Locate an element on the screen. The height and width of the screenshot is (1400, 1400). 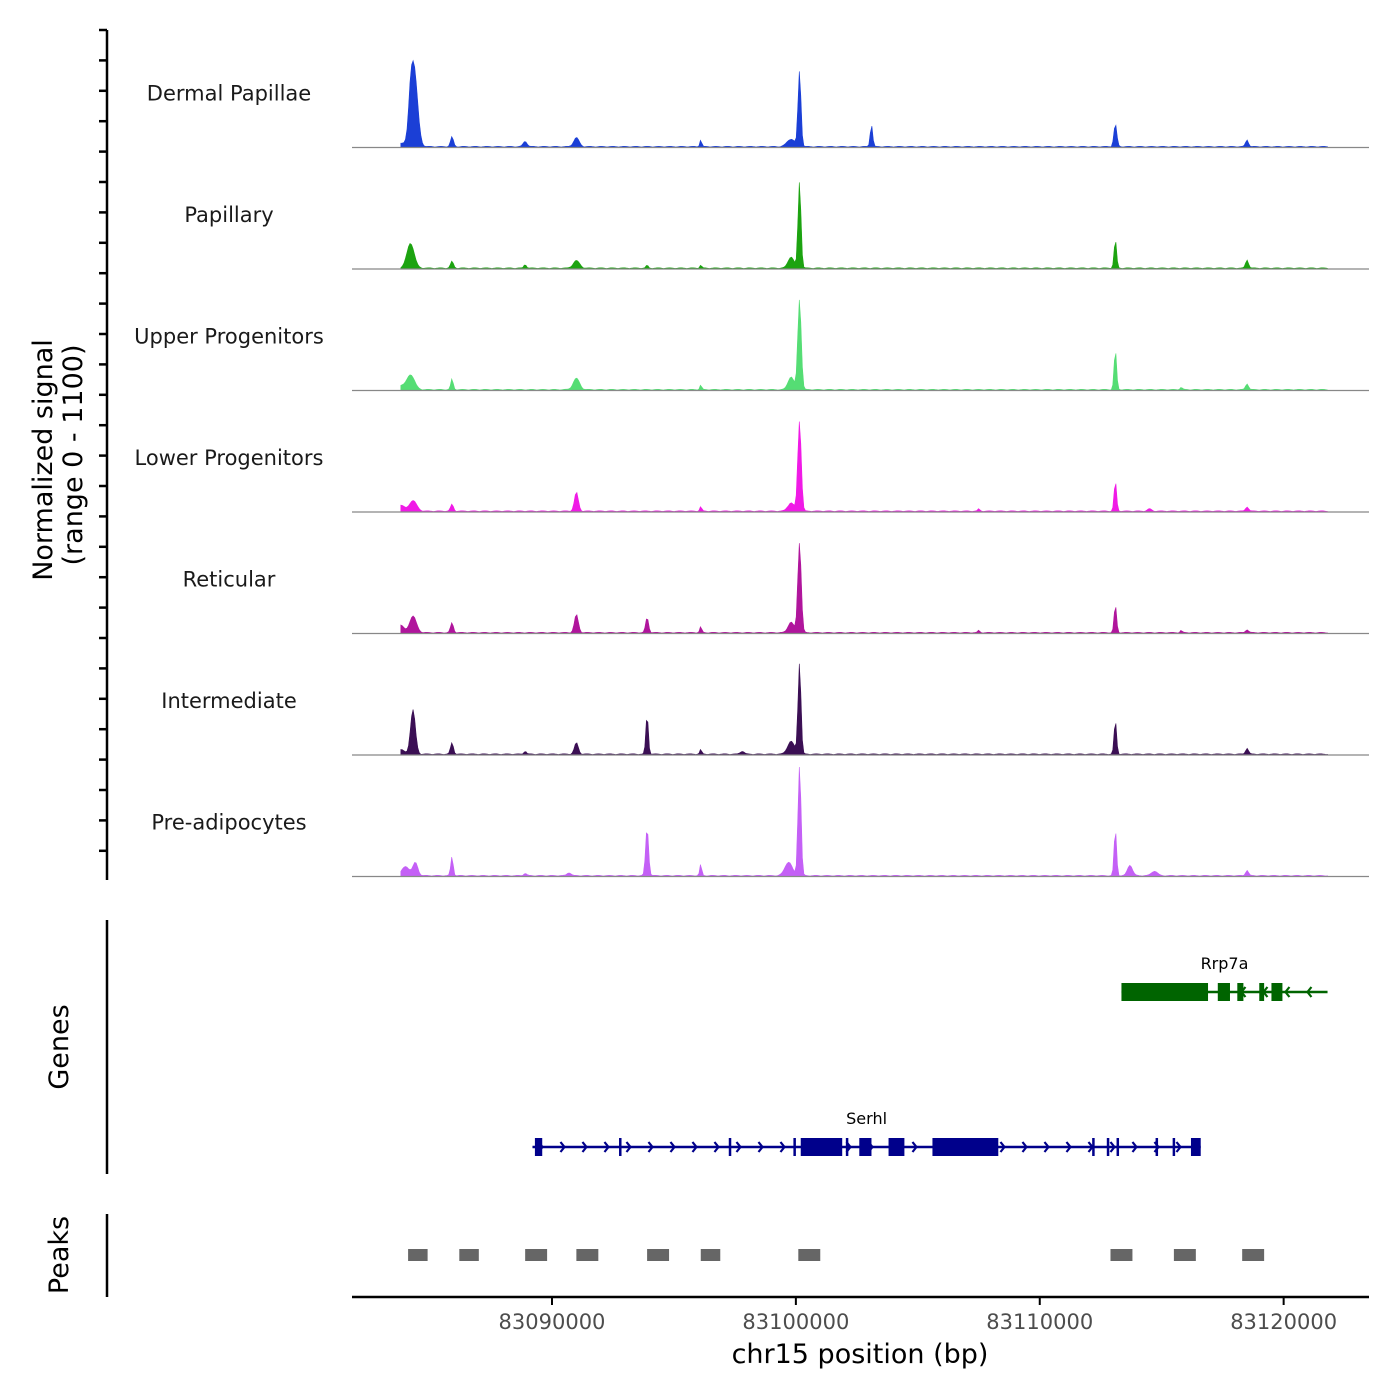
gene-name: Rrp7a is located at coordinates (1225, 963).